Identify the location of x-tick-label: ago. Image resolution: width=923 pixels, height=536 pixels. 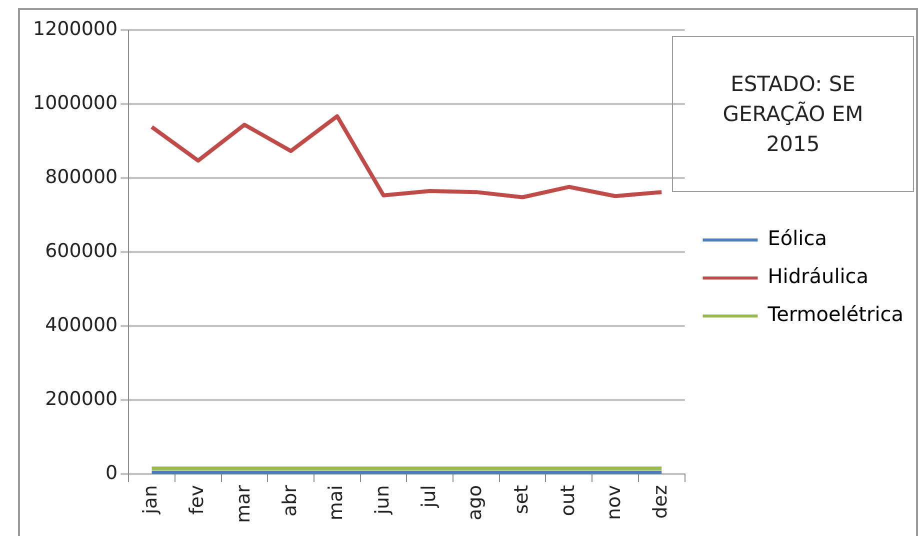
(475, 502).